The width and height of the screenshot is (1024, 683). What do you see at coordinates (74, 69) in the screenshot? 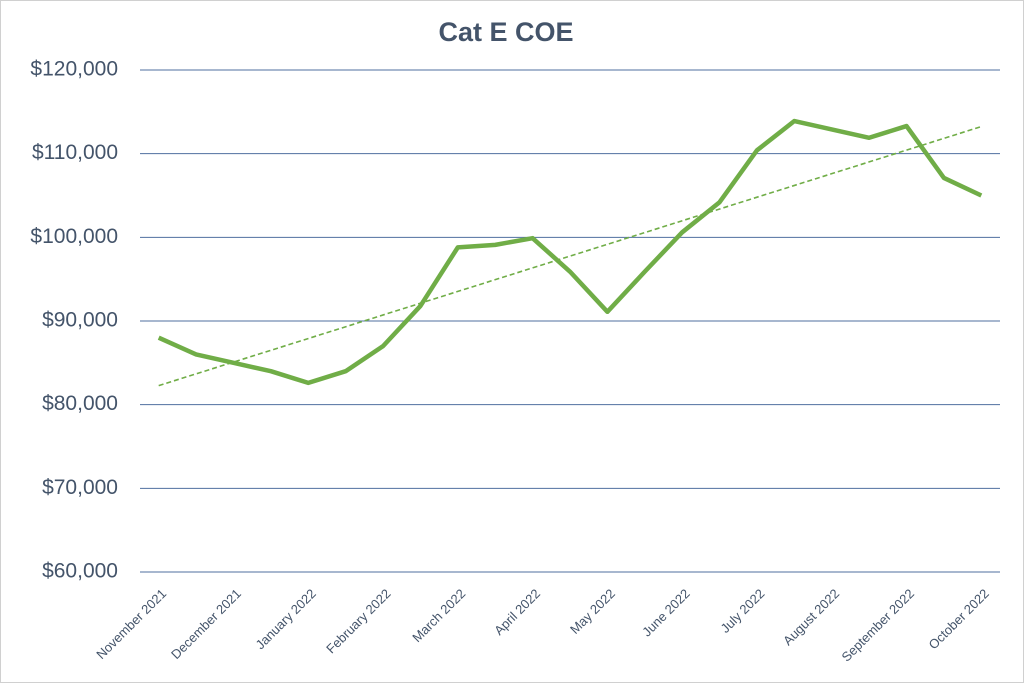
I see `y-tick-label: $120,000` at bounding box center [74, 69].